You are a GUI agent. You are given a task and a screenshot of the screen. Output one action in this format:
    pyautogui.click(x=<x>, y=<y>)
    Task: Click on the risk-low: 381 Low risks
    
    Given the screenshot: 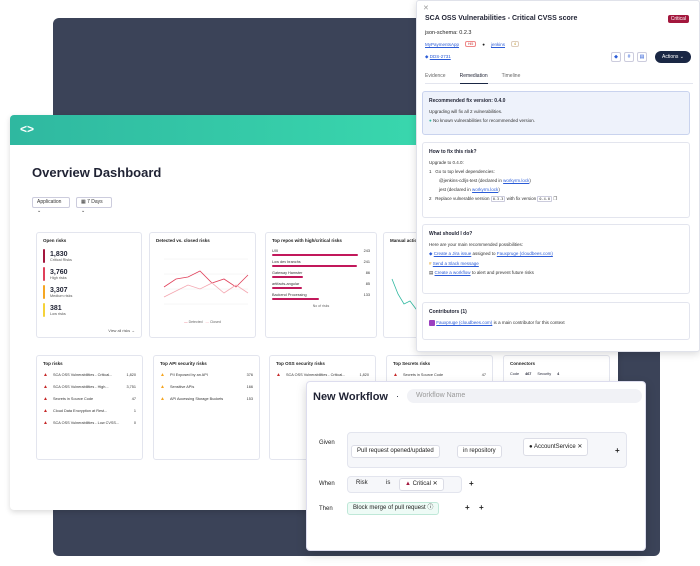 What is the action you would take?
    pyautogui.click(x=89, y=310)
    